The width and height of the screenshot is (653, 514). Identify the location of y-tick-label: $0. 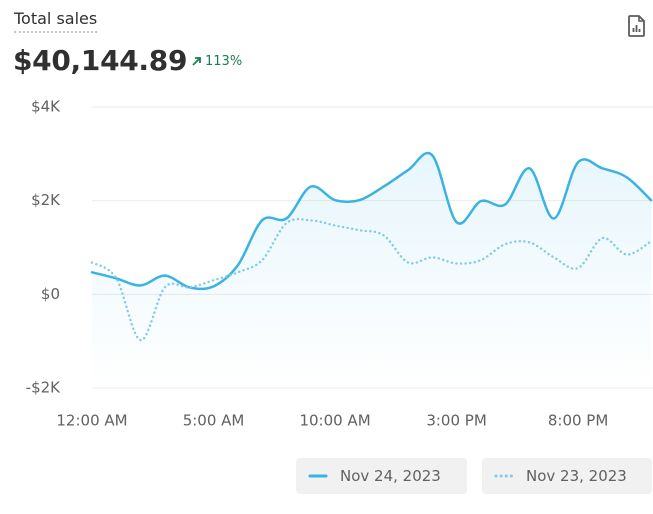
(50, 294).